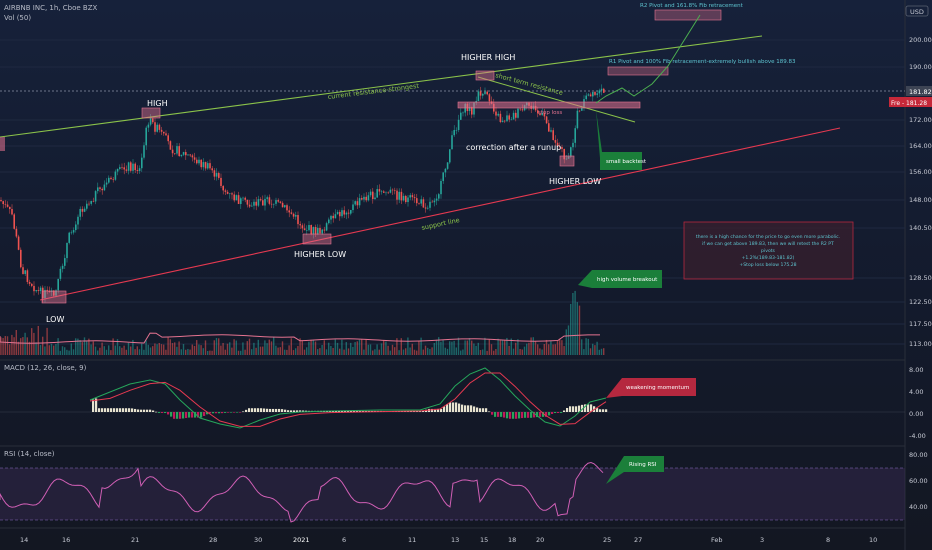 This screenshot has height=550, width=932. Describe the element at coordinates (638, 71) in the screenshot. I see `r1-target-box` at that location.